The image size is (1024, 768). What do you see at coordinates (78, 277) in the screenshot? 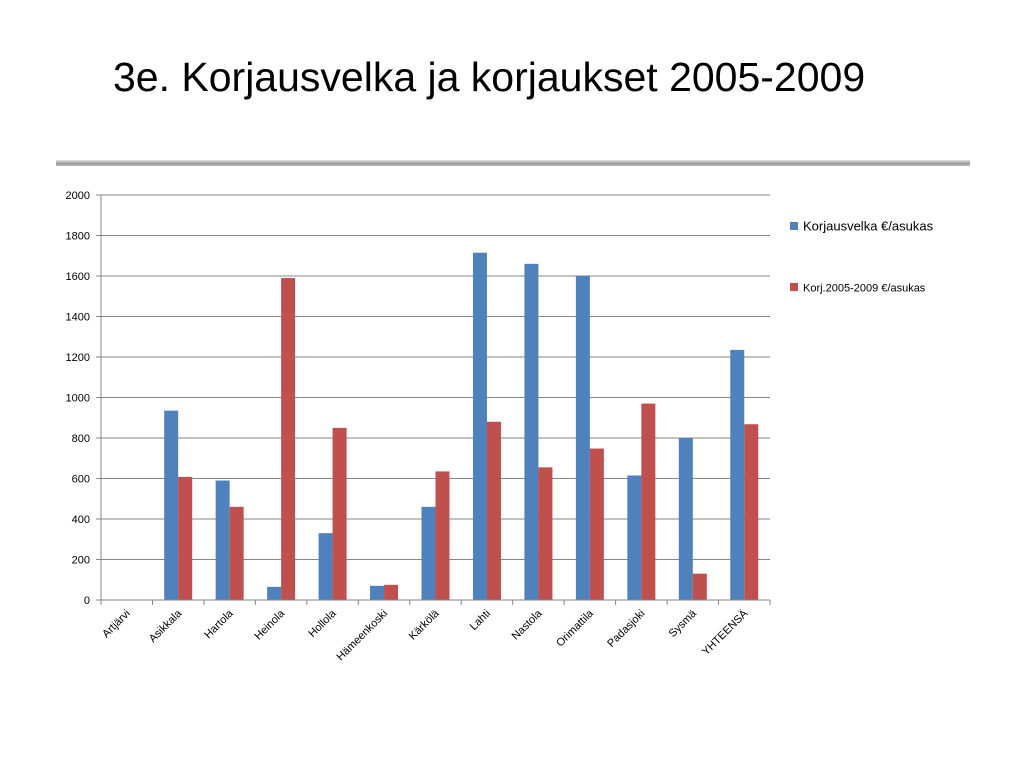
I see `y-tick-label: 1600` at bounding box center [78, 277].